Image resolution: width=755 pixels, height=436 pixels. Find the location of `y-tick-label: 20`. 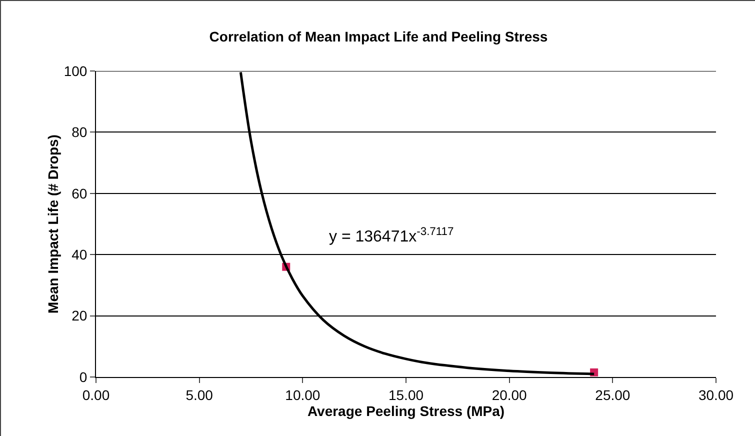

y-tick-label: 20 is located at coordinates (80, 316).